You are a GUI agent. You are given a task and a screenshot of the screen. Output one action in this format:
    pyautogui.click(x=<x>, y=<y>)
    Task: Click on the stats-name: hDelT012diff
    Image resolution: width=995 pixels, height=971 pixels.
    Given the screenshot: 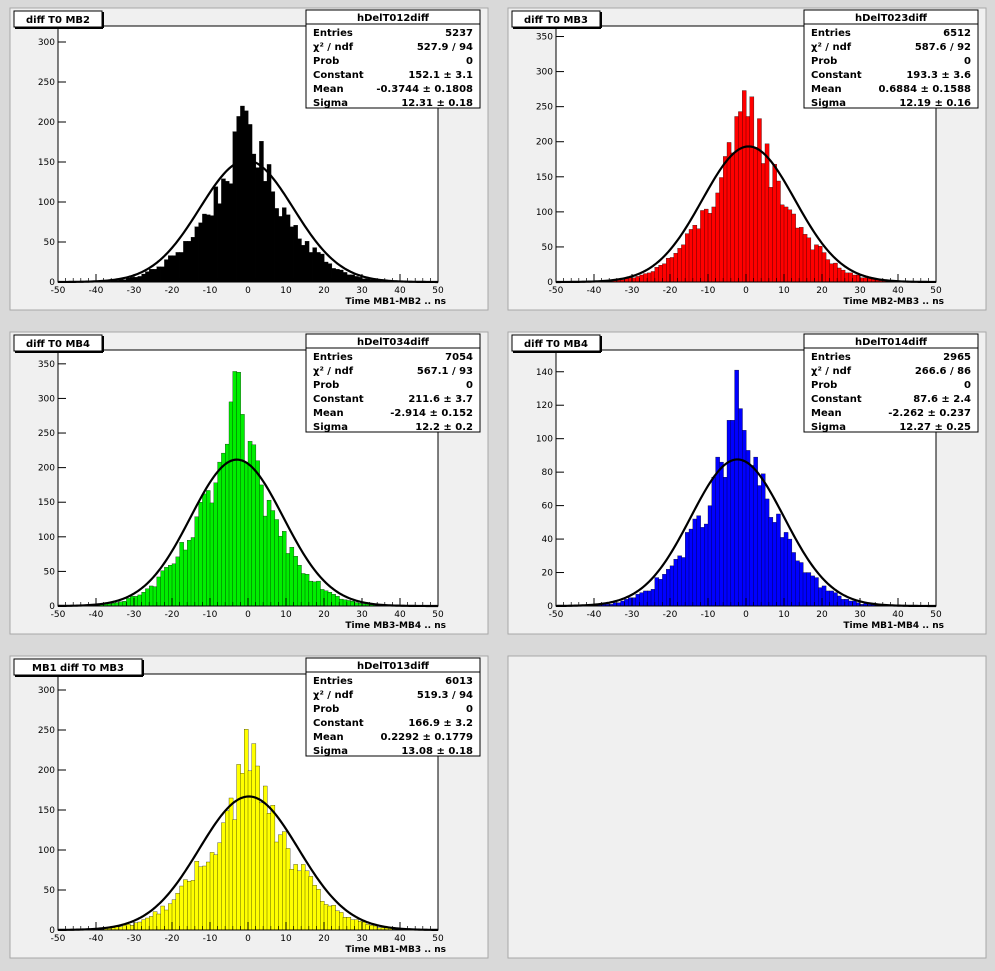 What is the action you would take?
    pyautogui.click(x=393, y=18)
    